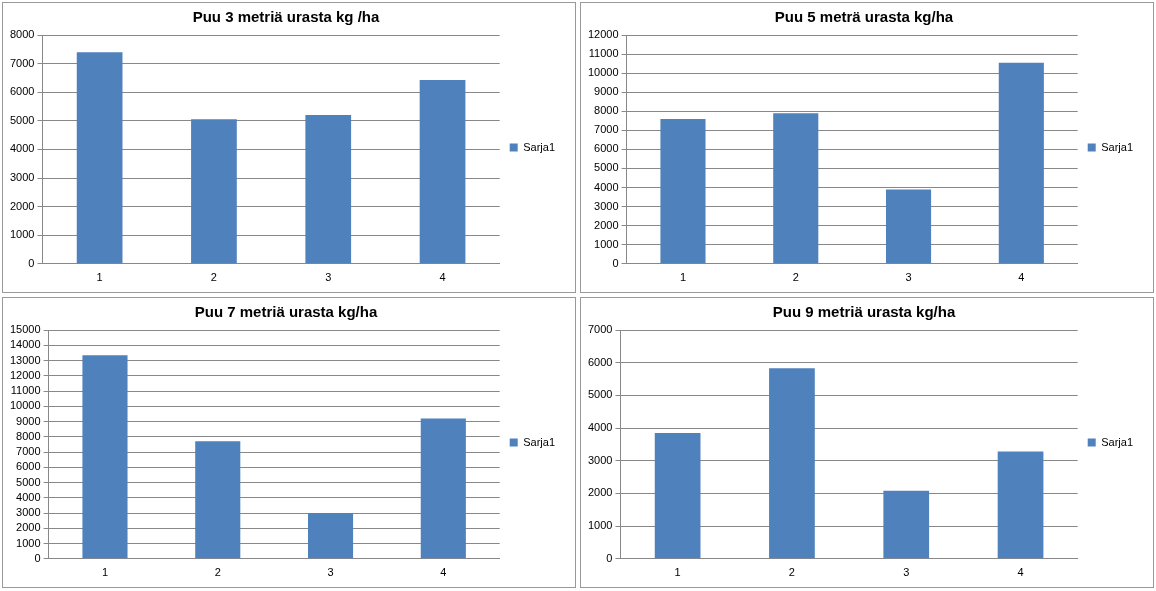 This screenshot has width=1156, height=591. What do you see at coordinates (864, 17) in the screenshot?
I see `chart-title: Puu 5 meträ urasta kg/ha` at bounding box center [864, 17].